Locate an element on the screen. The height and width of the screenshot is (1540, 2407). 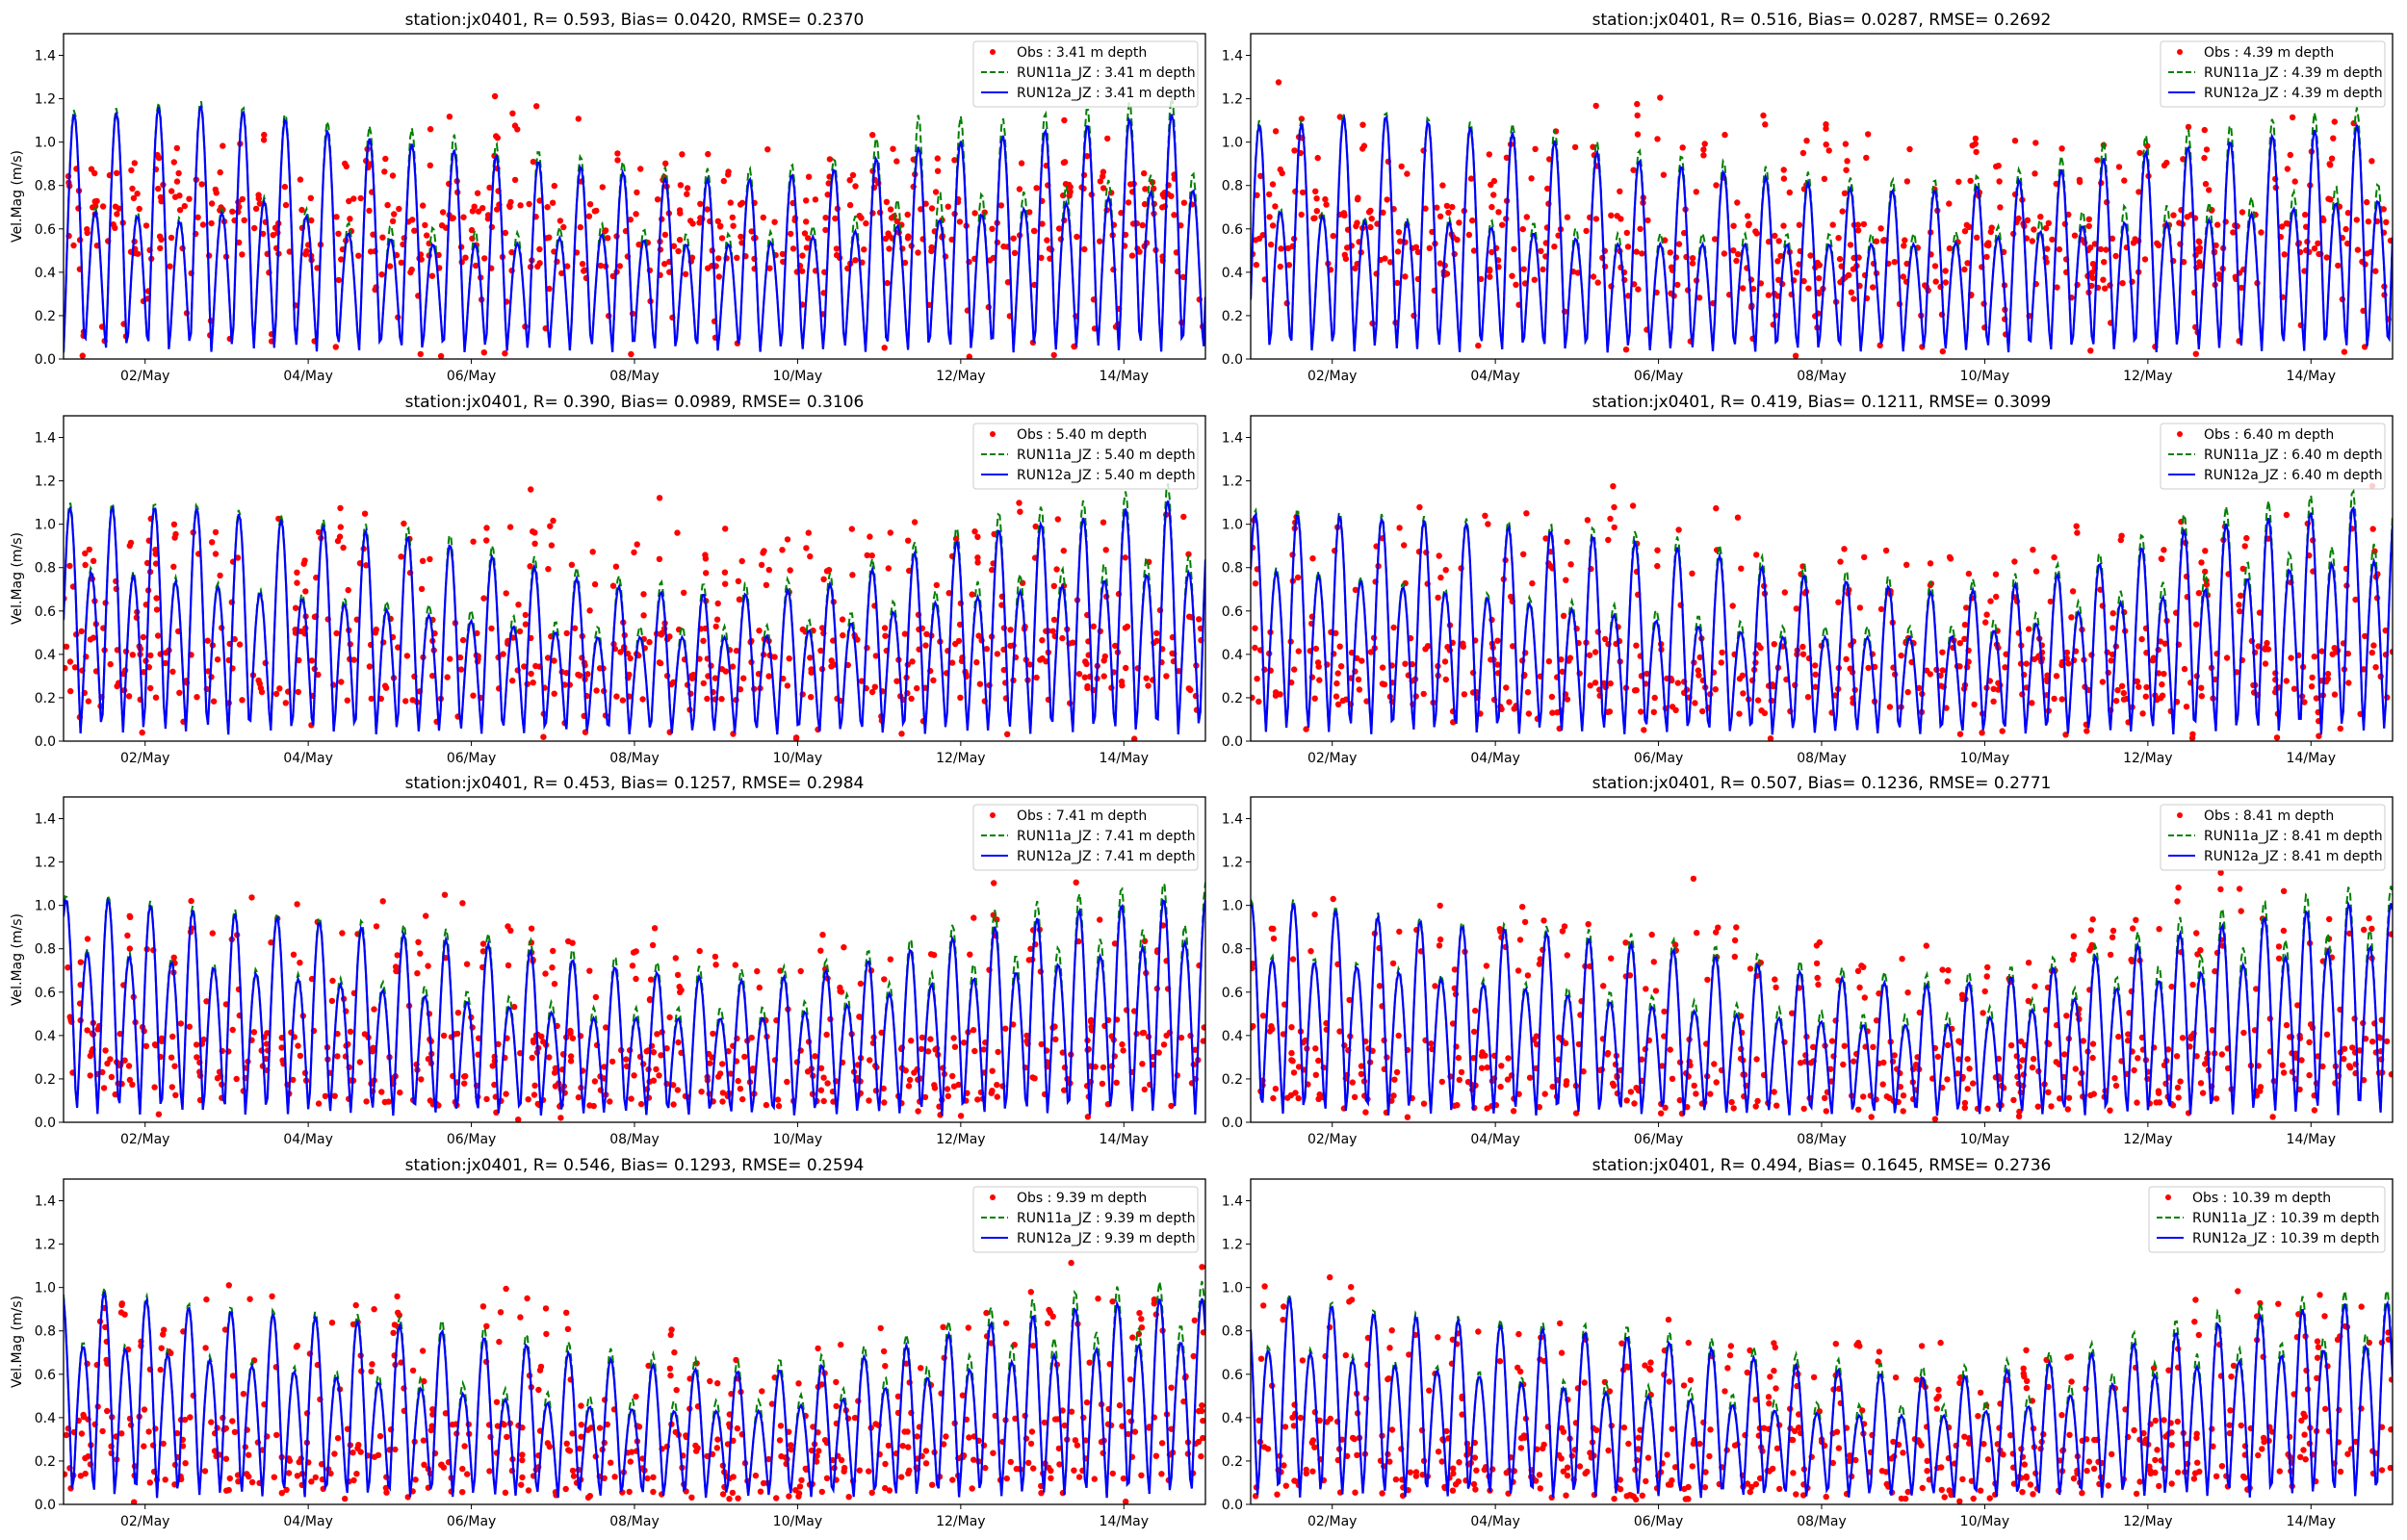
obs-series is located at coordinates (1822, 995).